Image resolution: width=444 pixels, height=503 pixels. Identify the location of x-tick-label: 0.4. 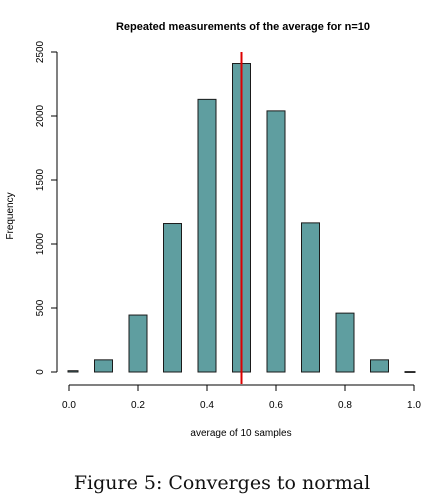
(207, 405).